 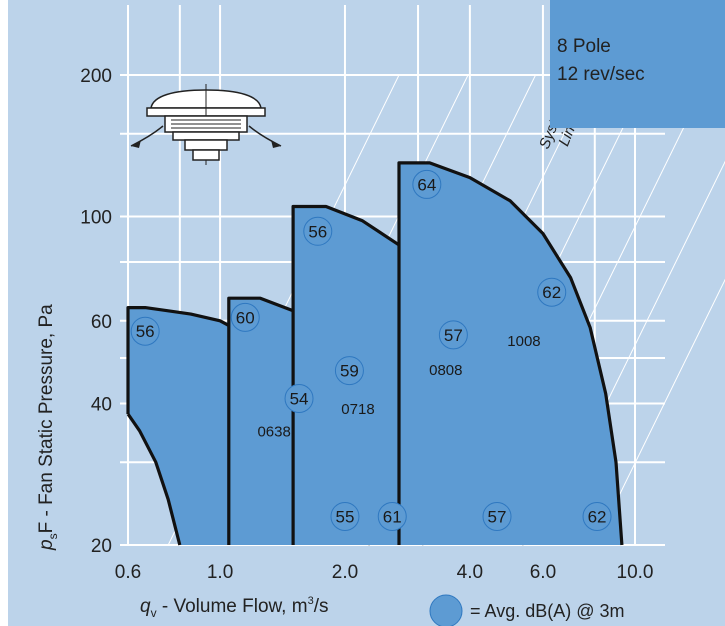 What do you see at coordinates (470, 572) in the screenshot?
I see `x-tick-label: 4.0` at bounding box center [470, 572].